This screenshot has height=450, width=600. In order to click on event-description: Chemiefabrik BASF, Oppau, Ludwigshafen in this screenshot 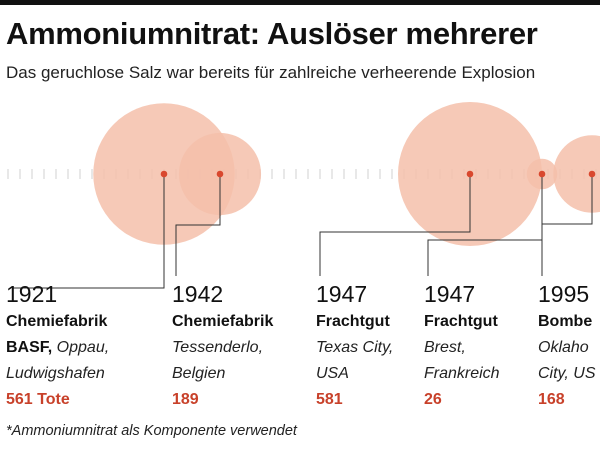, I will do `click(57, 348)`.